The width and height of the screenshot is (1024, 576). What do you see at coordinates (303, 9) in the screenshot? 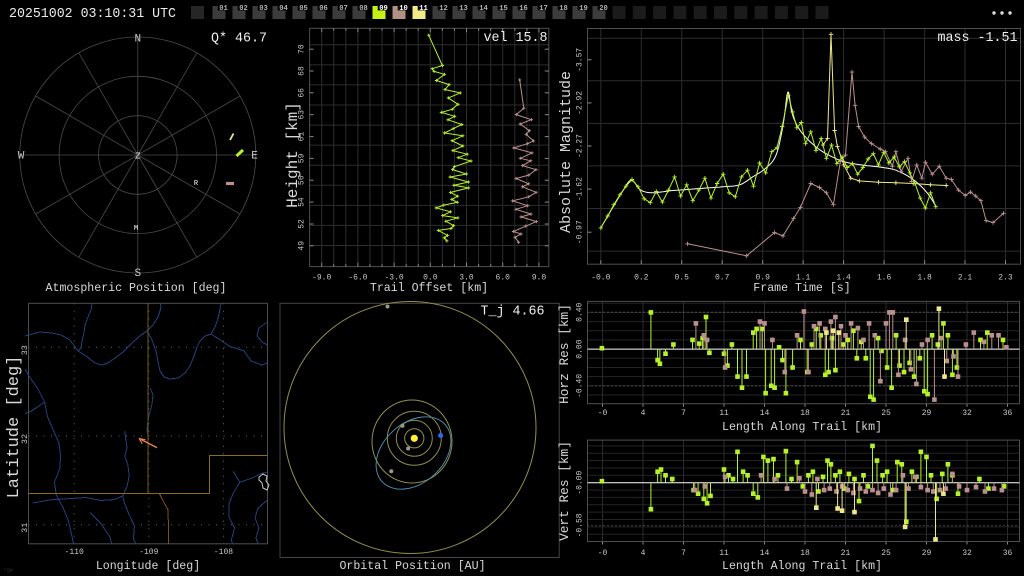
I see `svg-text: 05` at bounding box center [303, 9].